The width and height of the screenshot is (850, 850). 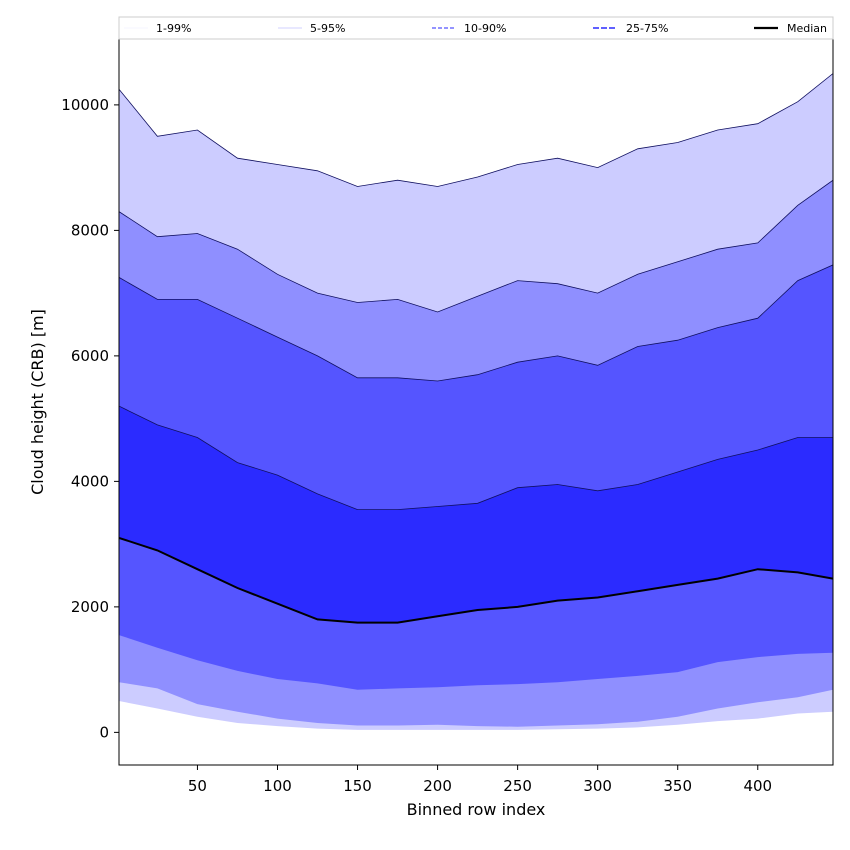 I want to click on x-axis: 50 100 150 200 250 300 350 400, so click(x=480, y=780).